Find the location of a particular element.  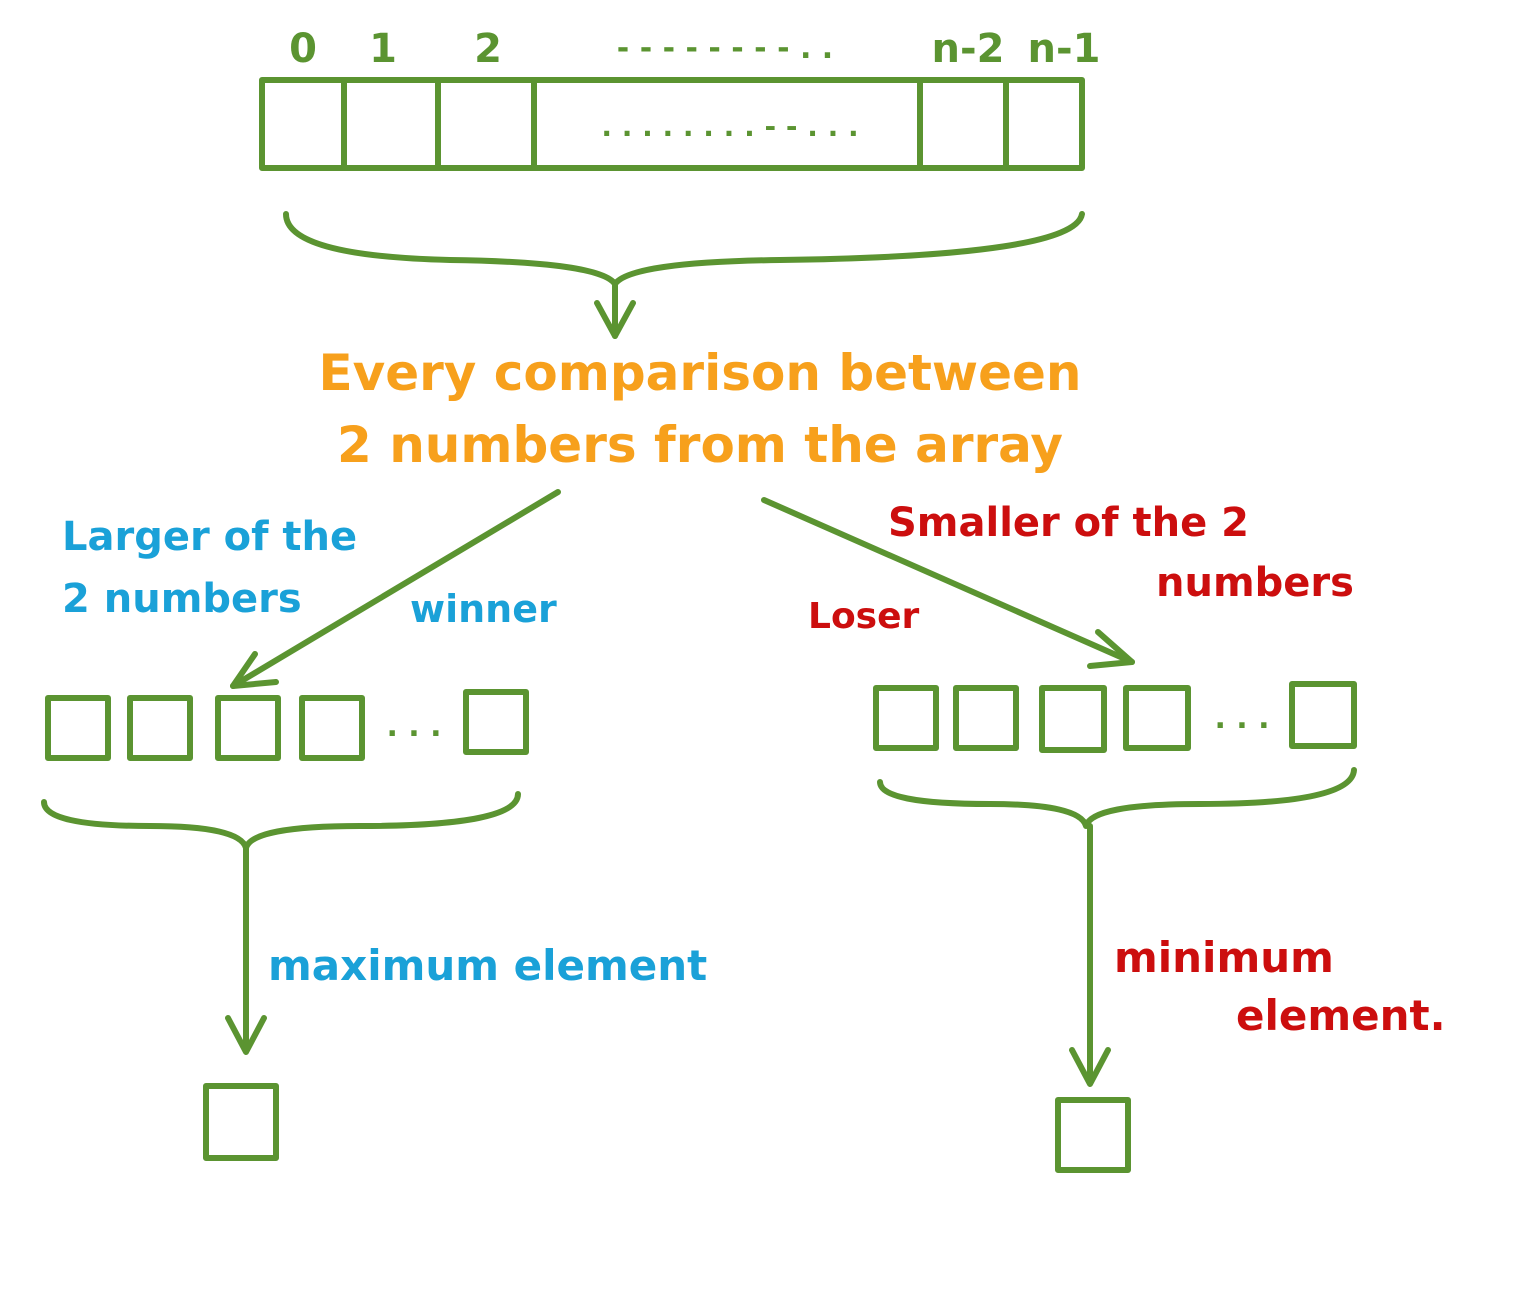

index-label-n-1: n-1 is located at coordinates (1064, 49).